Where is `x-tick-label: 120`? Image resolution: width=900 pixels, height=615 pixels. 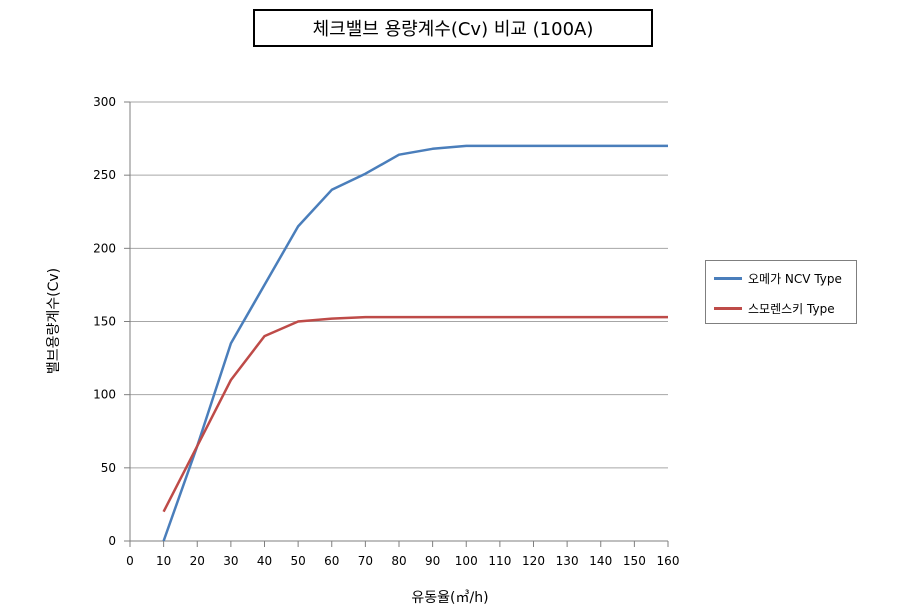
x-tick-label: 120 is located at coordinates (533, 561).